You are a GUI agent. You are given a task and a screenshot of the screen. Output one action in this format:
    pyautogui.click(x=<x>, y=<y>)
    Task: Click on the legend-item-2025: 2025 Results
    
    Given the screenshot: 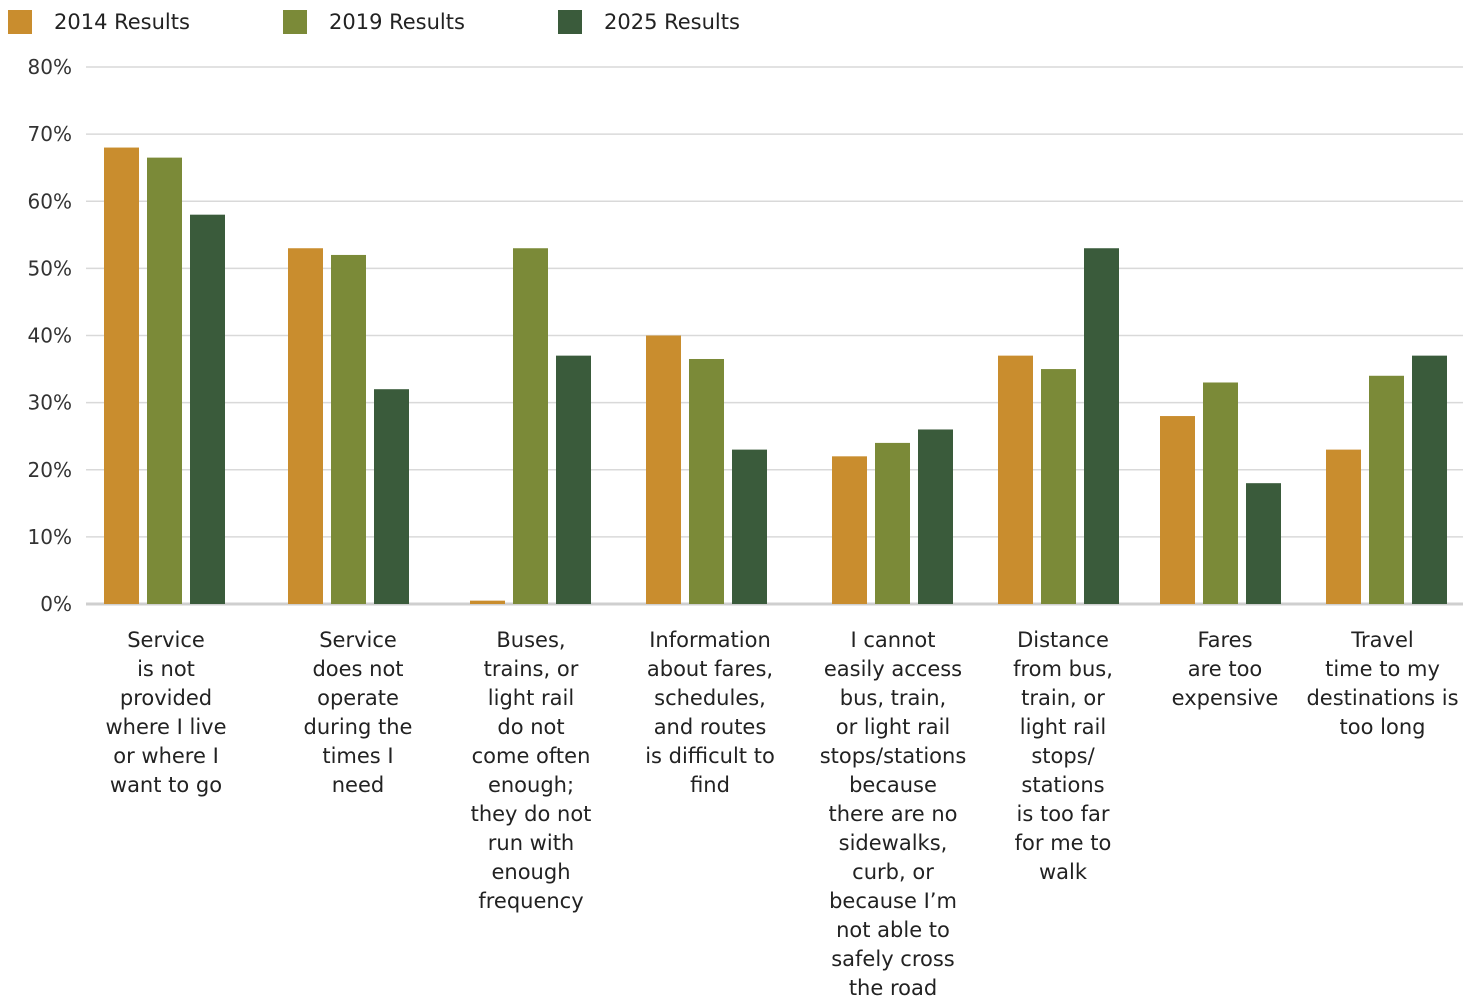 What is the action you would take?
    pyautogui.click(x=649, y=22)
    